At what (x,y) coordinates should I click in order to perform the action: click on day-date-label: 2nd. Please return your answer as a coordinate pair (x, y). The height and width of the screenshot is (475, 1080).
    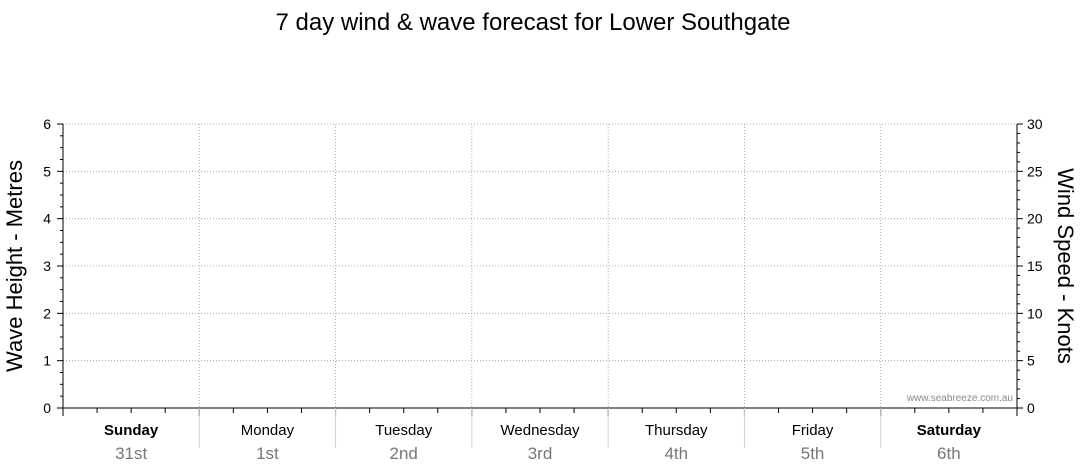
    Looking at the image, I should click on (404, 453).